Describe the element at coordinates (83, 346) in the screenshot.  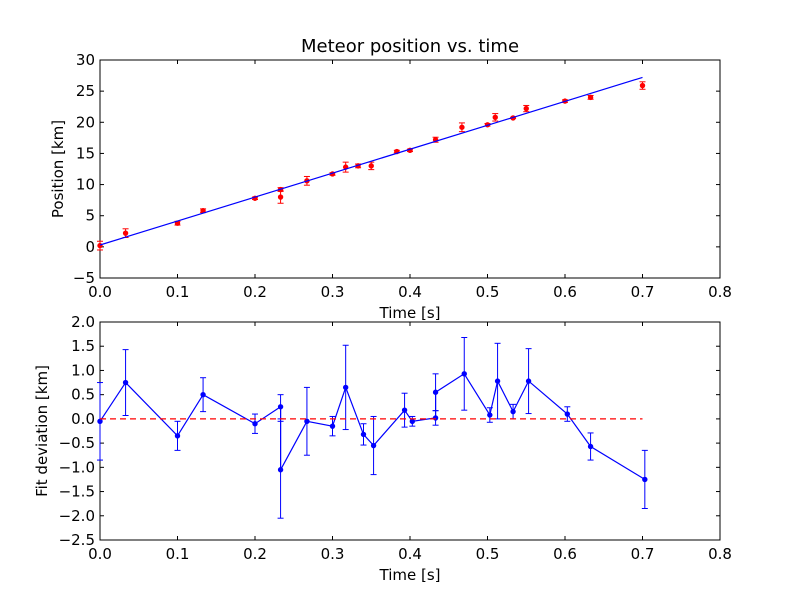
I see `y-tick-label: 1.5` at that location.